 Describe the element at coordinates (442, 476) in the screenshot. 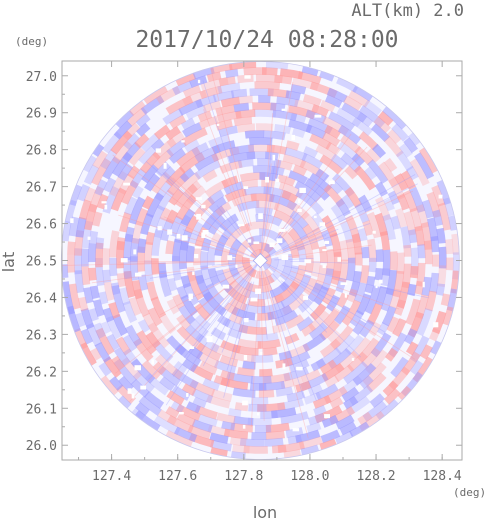

I see `x-tick-label: 128.4` at that location.